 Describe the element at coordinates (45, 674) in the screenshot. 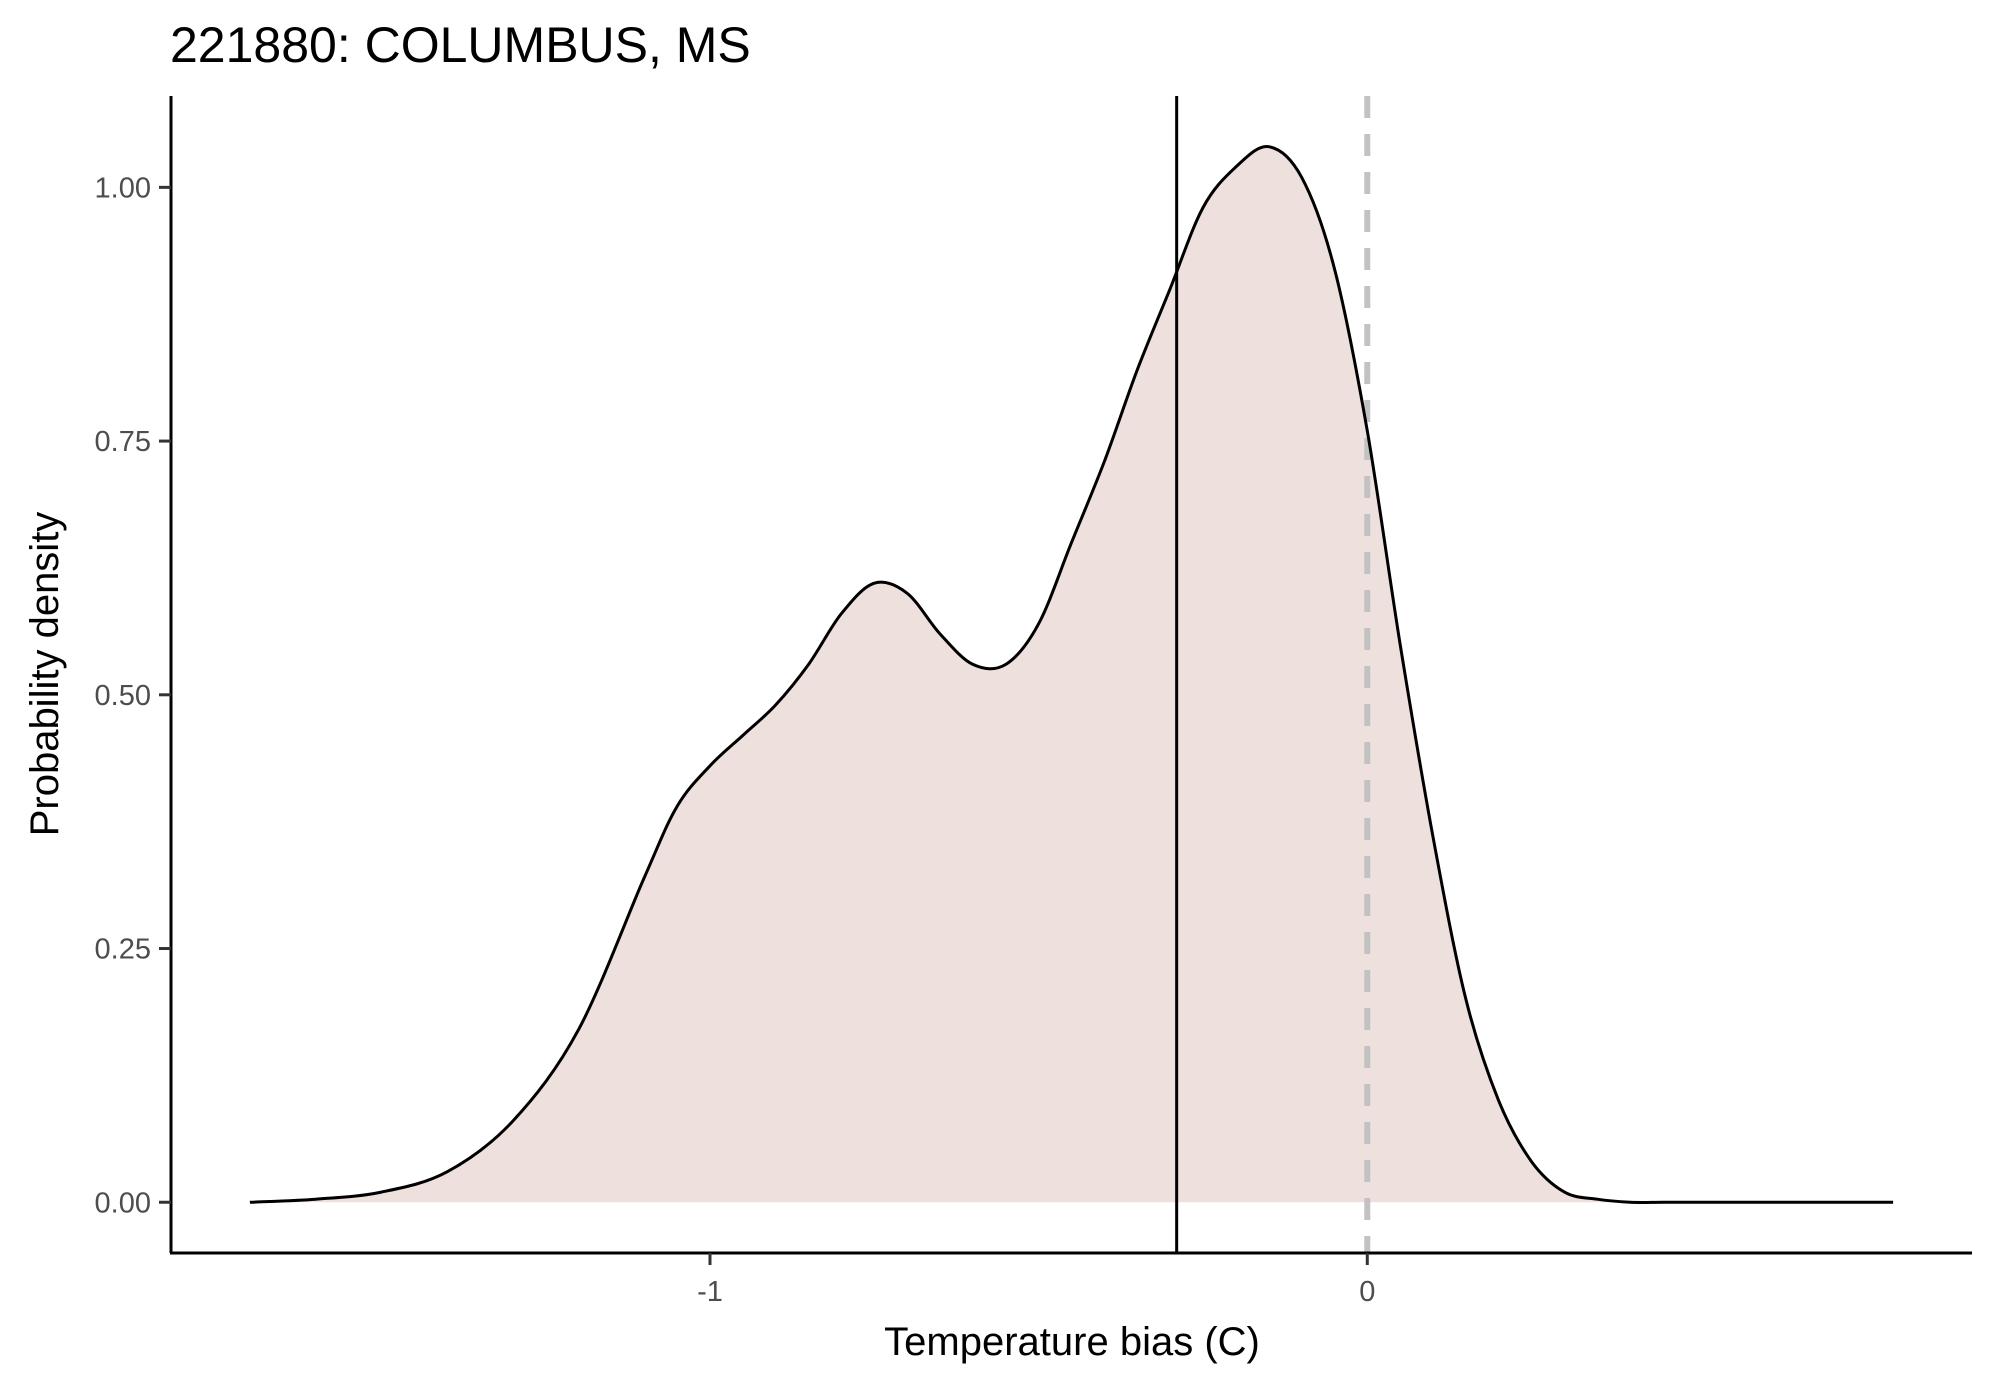

I see `y-axis-title: Probability density` at that location.